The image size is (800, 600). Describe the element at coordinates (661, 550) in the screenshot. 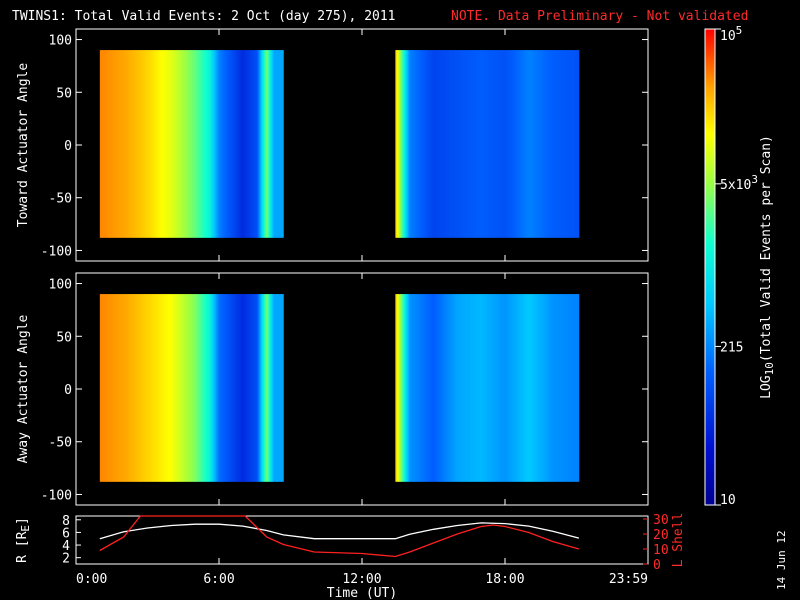

I see `l-shell-tick-label: 10` at that location.